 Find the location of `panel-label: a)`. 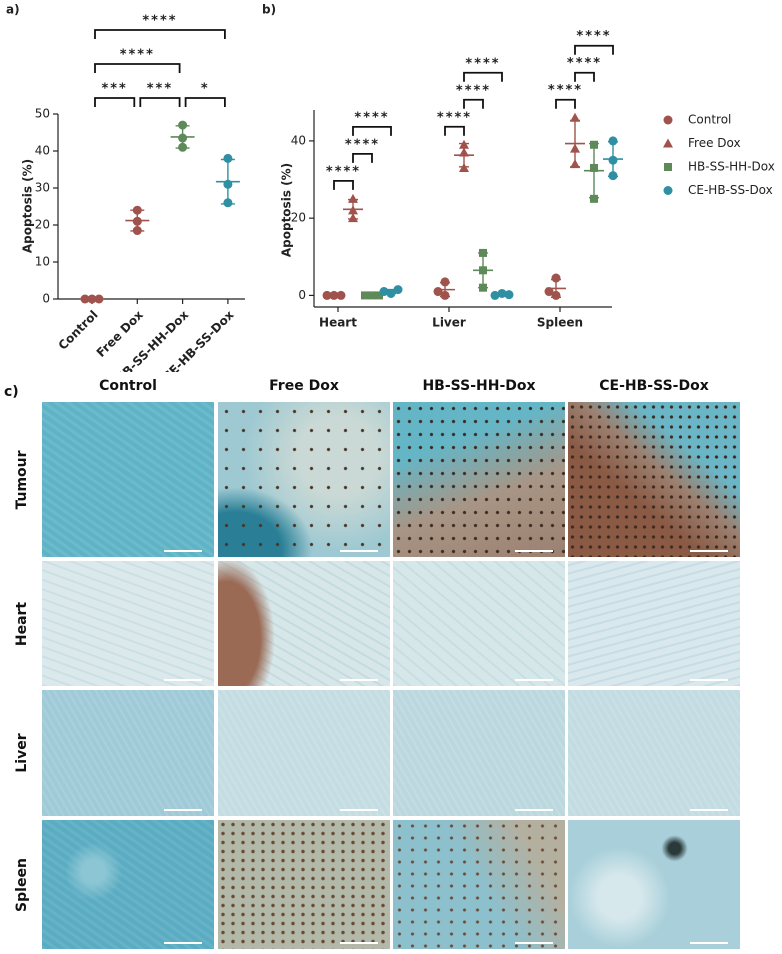

panel-label: a) is located at coordinates (13, 10).